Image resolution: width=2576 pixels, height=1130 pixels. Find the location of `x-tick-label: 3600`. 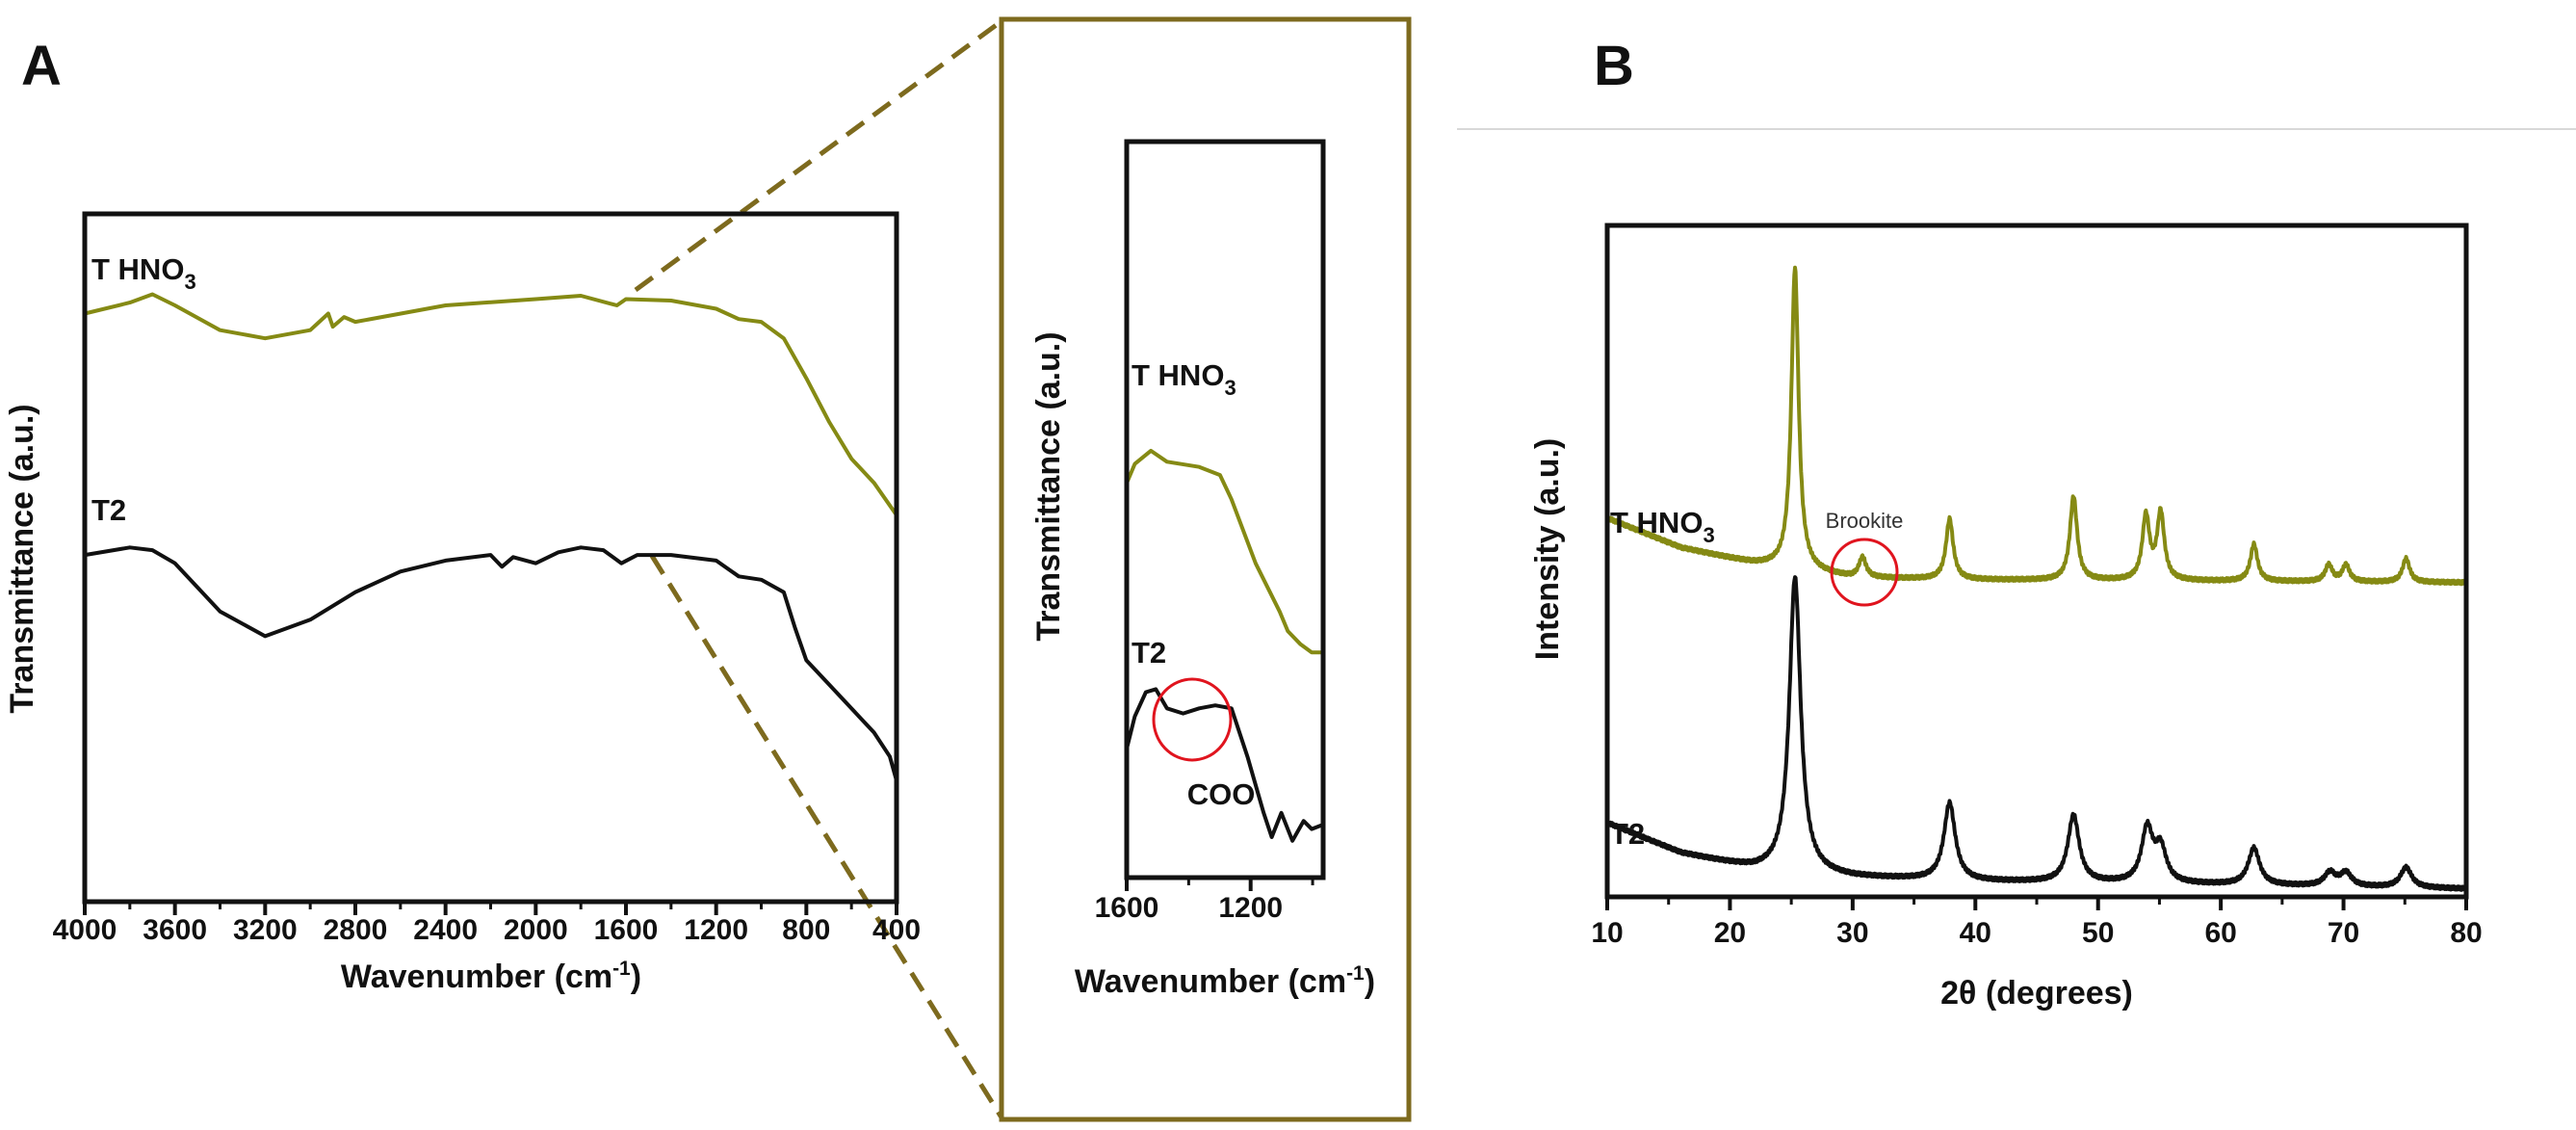

x-tick-label: 3600 is located at coordinates (175, 930).